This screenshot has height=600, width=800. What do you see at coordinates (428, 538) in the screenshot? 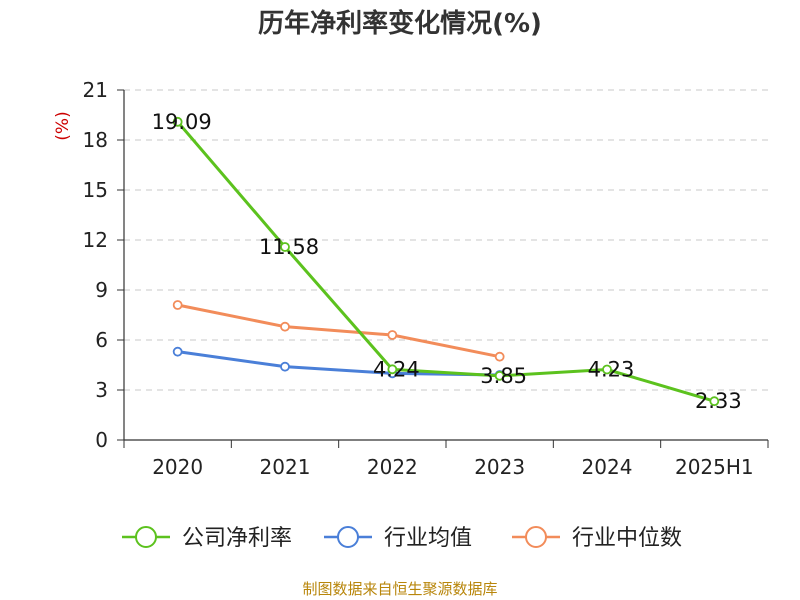
I see `legend-label: 行业均值` at bounding box center [428, 538].